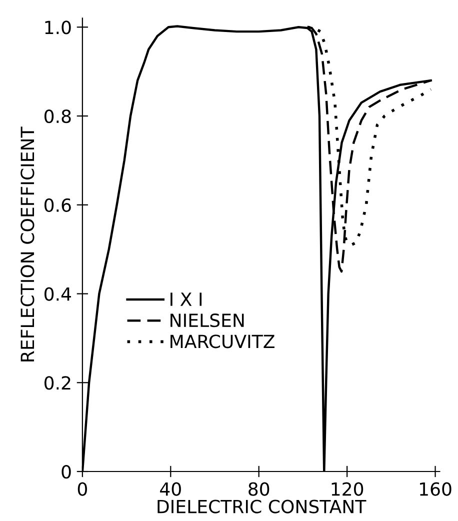  What do you see at coordinates (186, 299) in the screenshot?
I see `legend-label: I X I` at bounding box center [186, 299].